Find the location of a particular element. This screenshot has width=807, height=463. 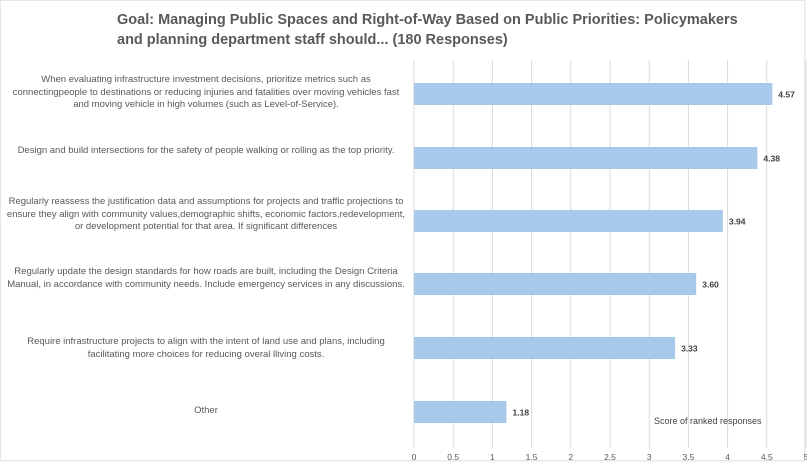

x-tick-label-3: 1.5 is located at coordinates (532, 457).